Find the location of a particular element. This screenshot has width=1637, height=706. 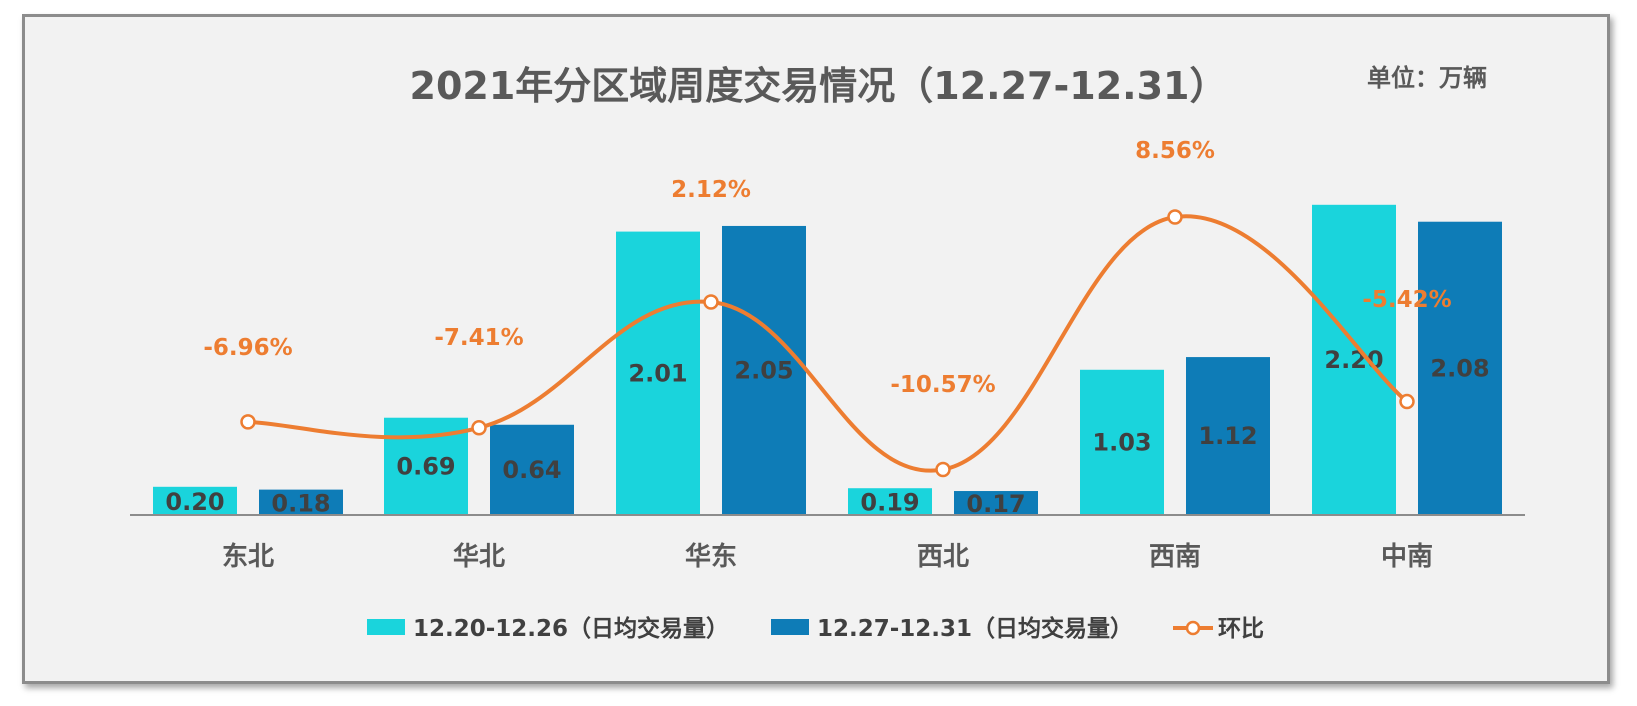

line-value-label-中南: -5.42% is located at coordinates (1406, 300).